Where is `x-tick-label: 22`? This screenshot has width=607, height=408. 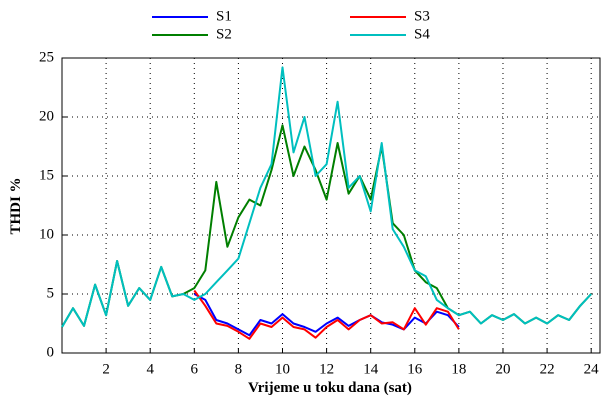 x-tick-label: 22 is located at coordinates (547, 369).